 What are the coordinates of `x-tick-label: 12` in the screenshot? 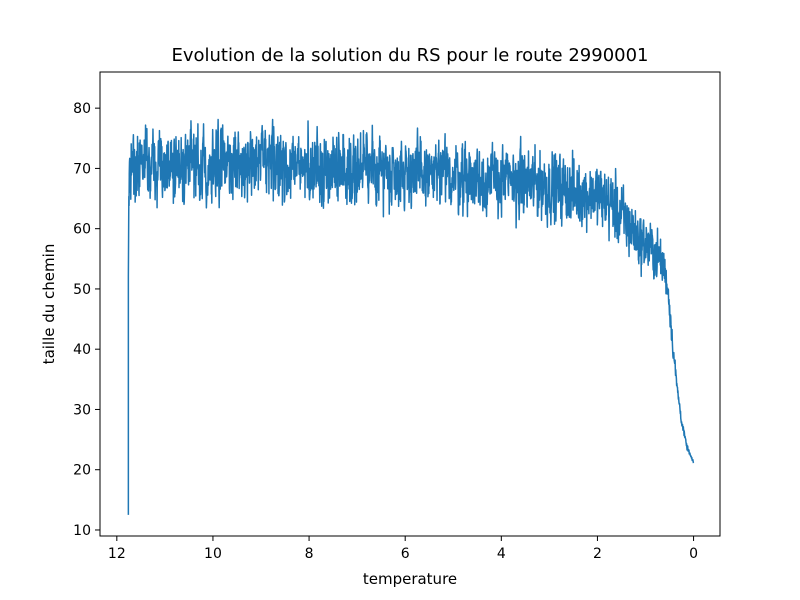 It's located at (117, 554).